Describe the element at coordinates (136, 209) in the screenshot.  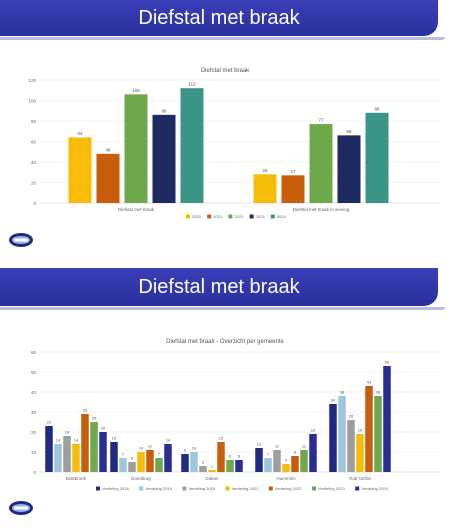
I see `x-tick-label: Diefstal met braak` at that location.